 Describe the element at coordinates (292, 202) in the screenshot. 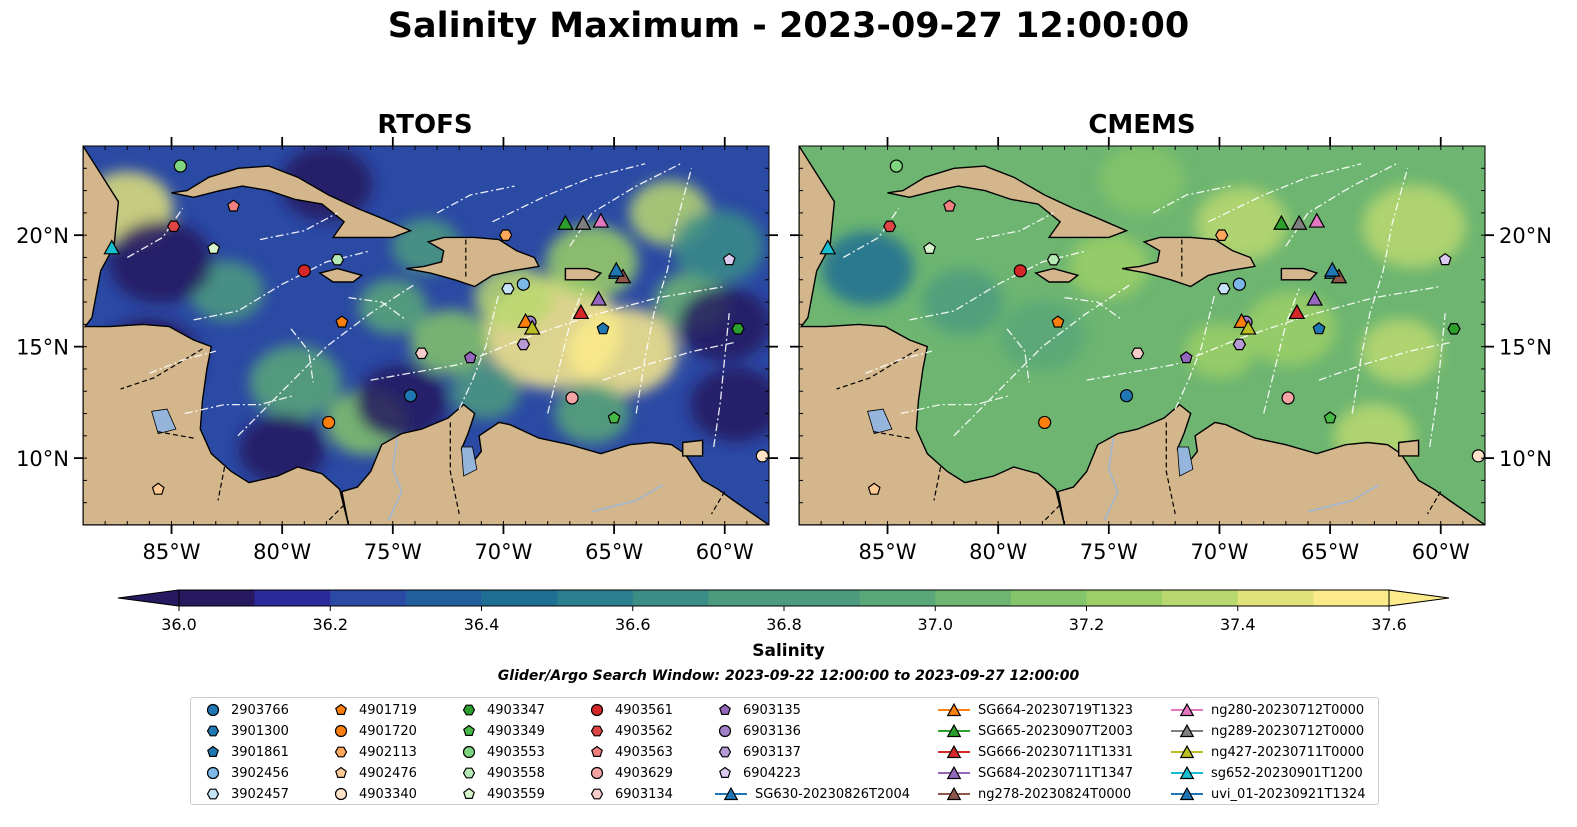

I see `land-cuba` at that location.